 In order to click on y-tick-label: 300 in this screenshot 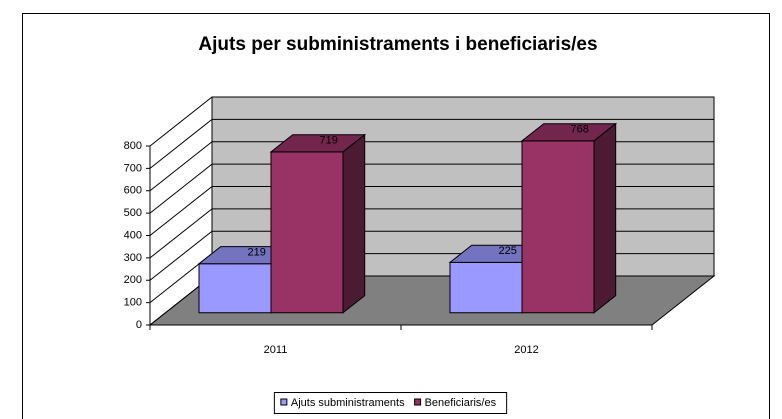, I will do `click(133, 258)`.